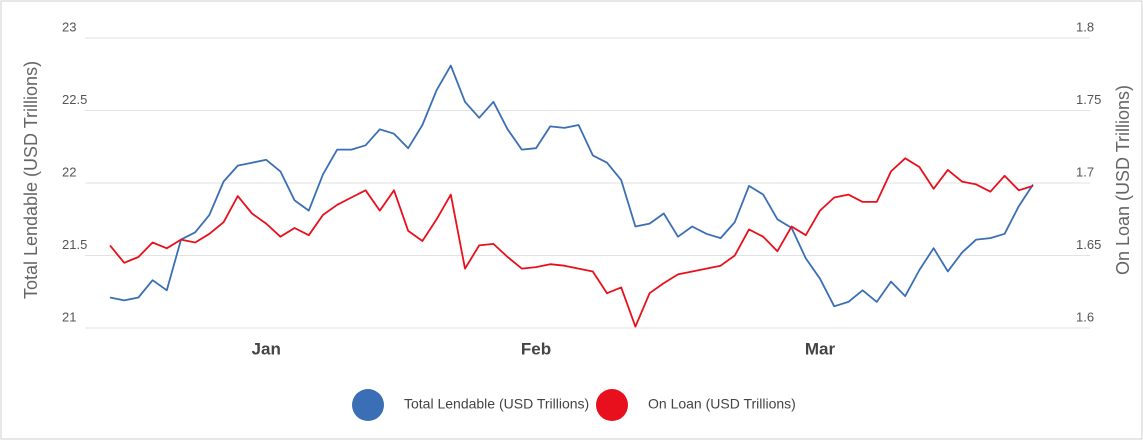 This screenshot has width=1143, height=440. I want to click on y-tick-label: 21.5, so click(74, 244).